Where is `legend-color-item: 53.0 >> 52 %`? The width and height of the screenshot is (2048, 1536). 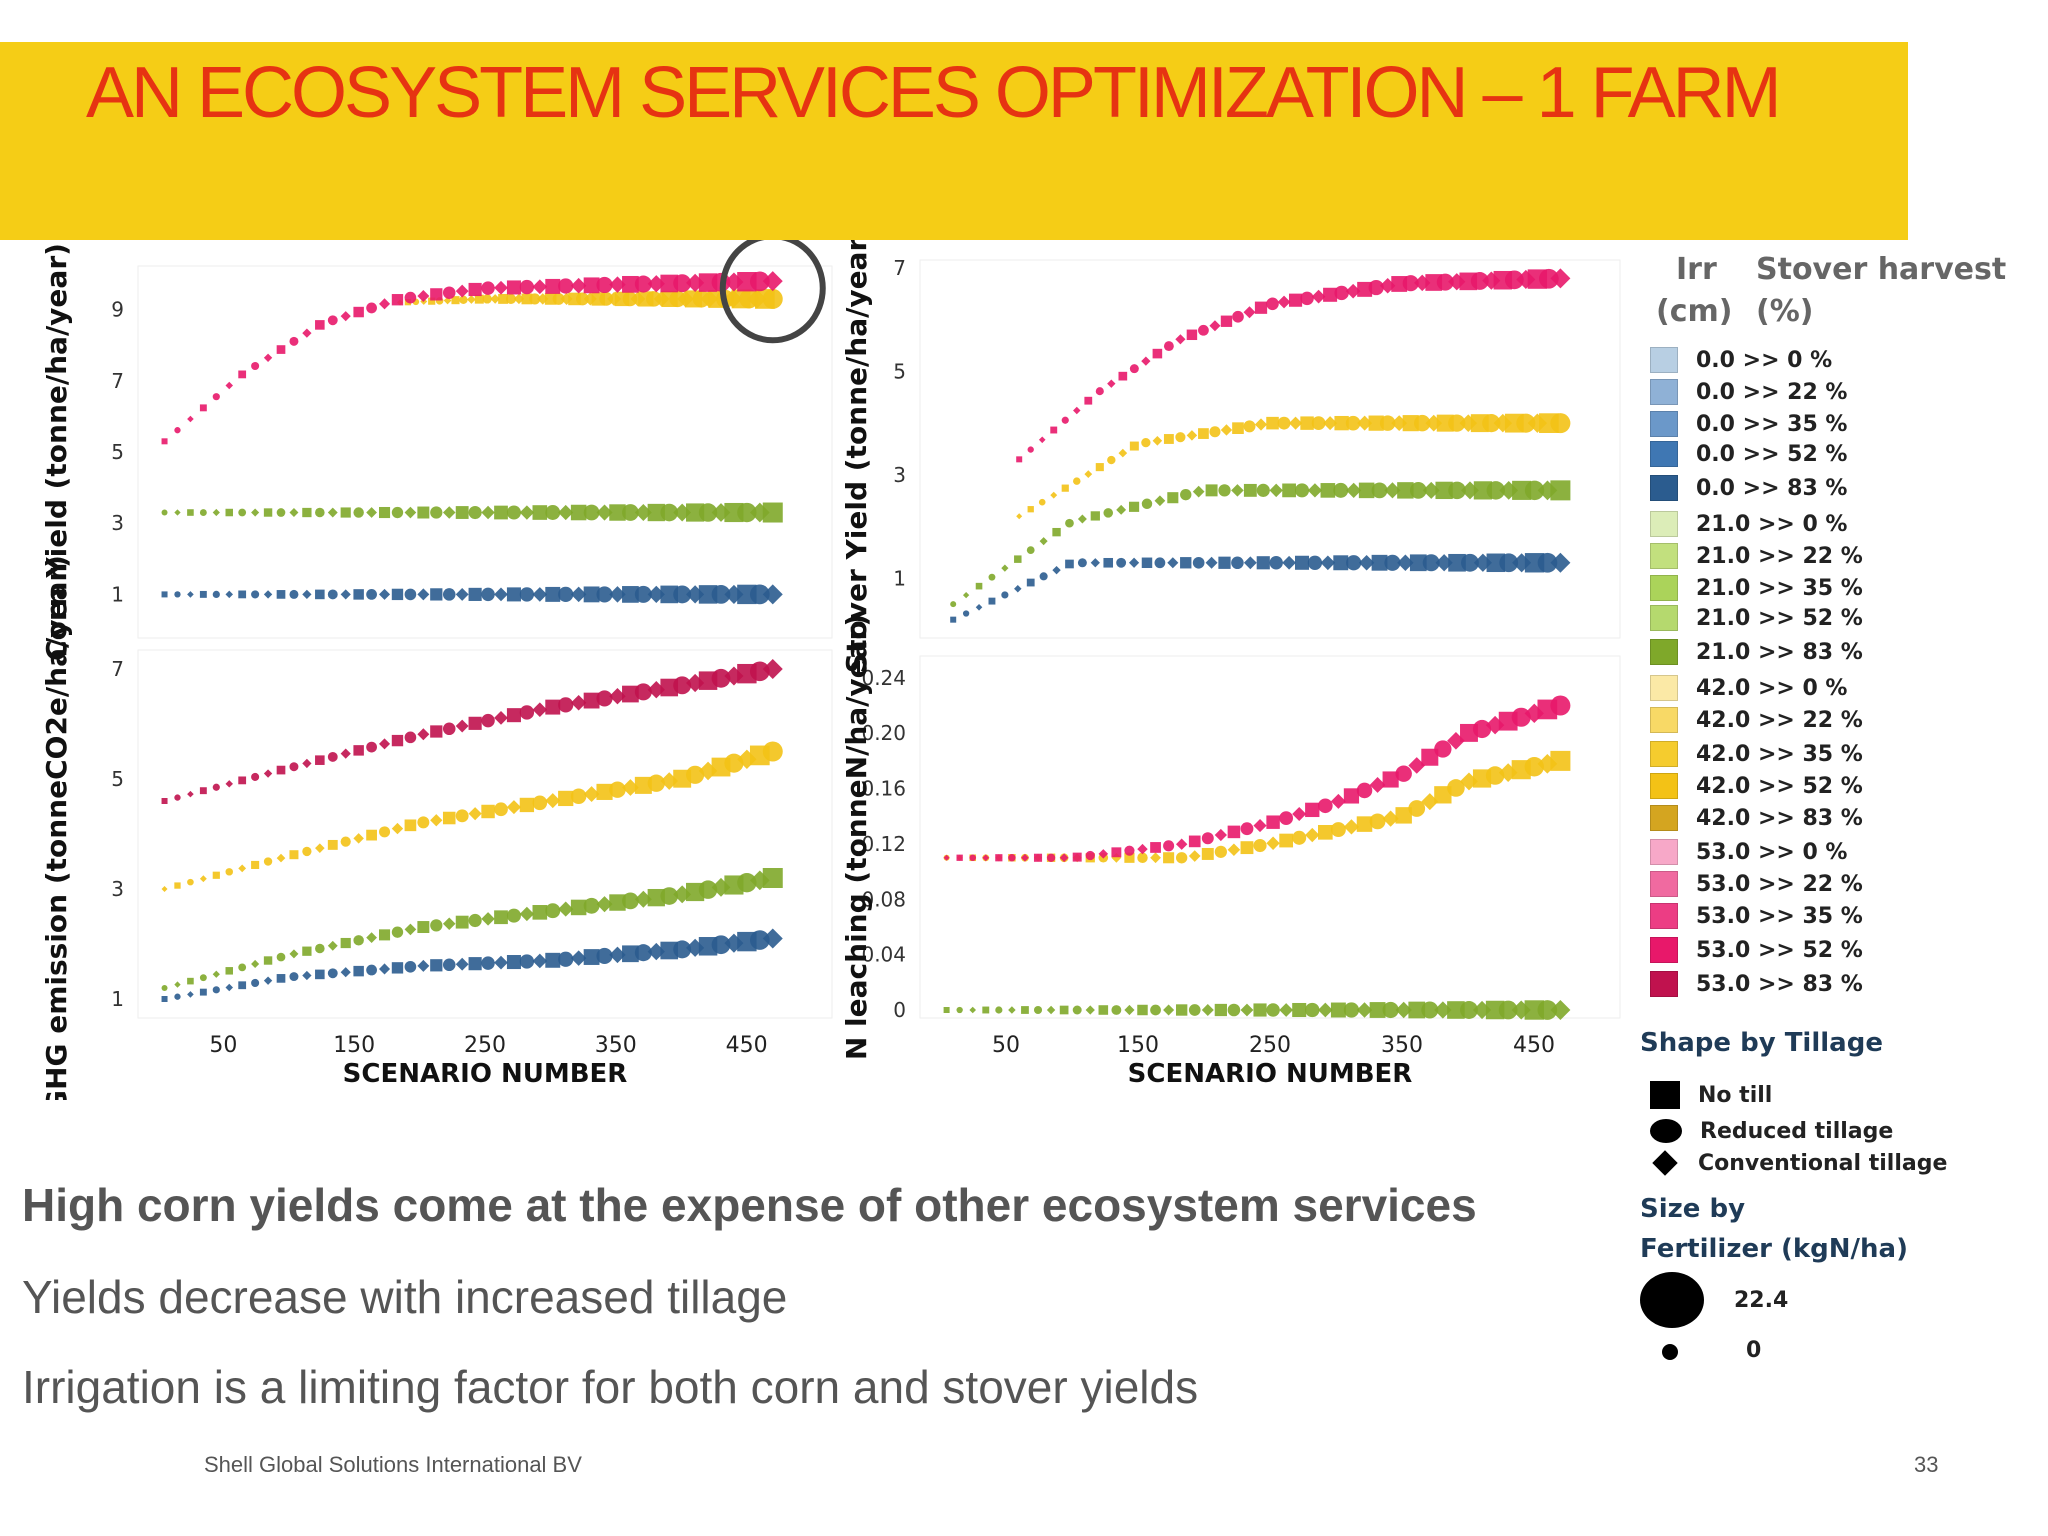 legend-color-item: 53.0 >> 52 % is located at coordinates (1756, 950).